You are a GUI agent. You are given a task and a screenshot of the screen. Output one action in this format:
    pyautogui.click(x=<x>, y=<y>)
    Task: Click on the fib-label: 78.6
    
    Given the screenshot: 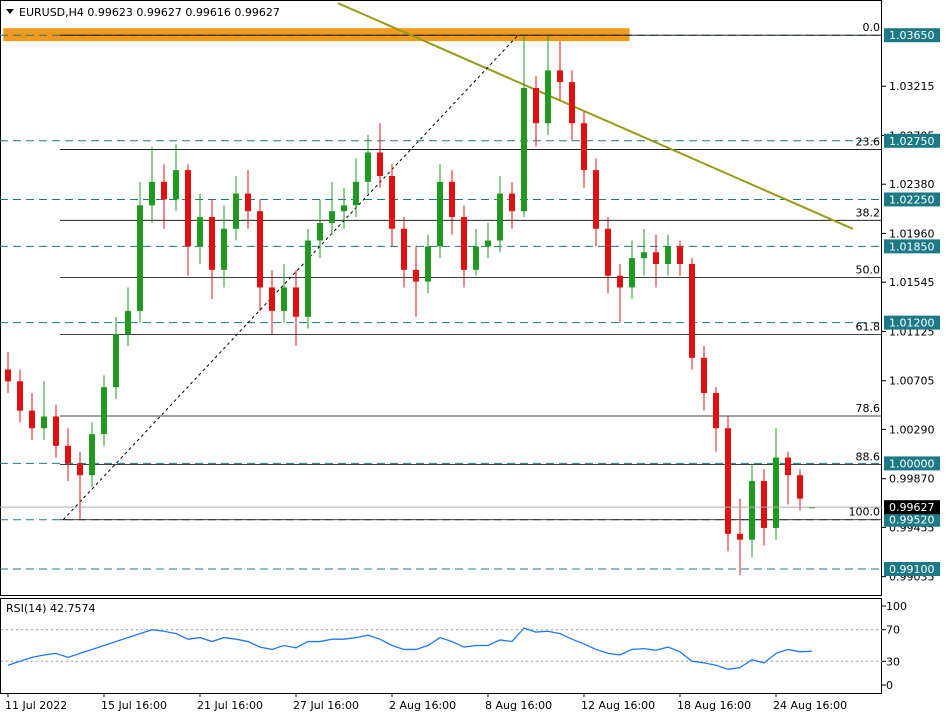 What is the action you would take?
    pyautogui.click(x=868, y=408)
    